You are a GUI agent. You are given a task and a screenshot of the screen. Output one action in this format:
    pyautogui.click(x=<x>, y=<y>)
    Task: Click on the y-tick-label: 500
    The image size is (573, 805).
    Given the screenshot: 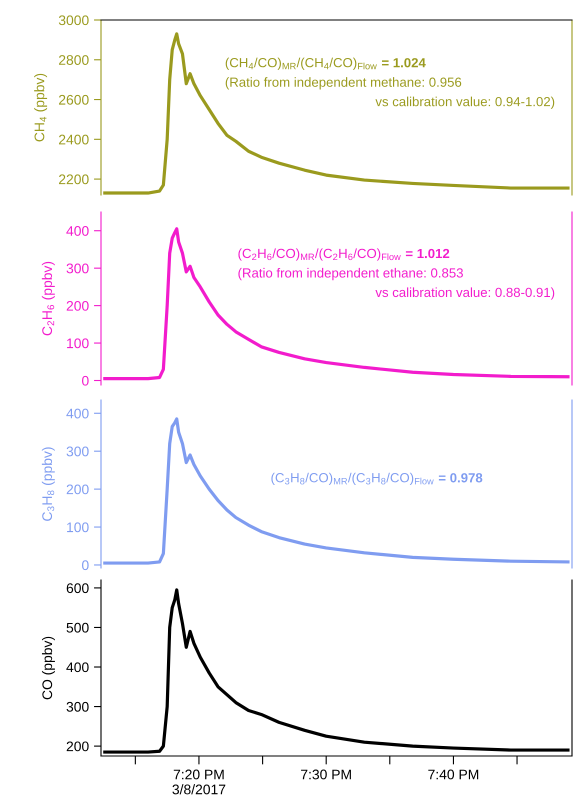 What is the action you would take?
    pyautogui.click(x=77, y=627)
    